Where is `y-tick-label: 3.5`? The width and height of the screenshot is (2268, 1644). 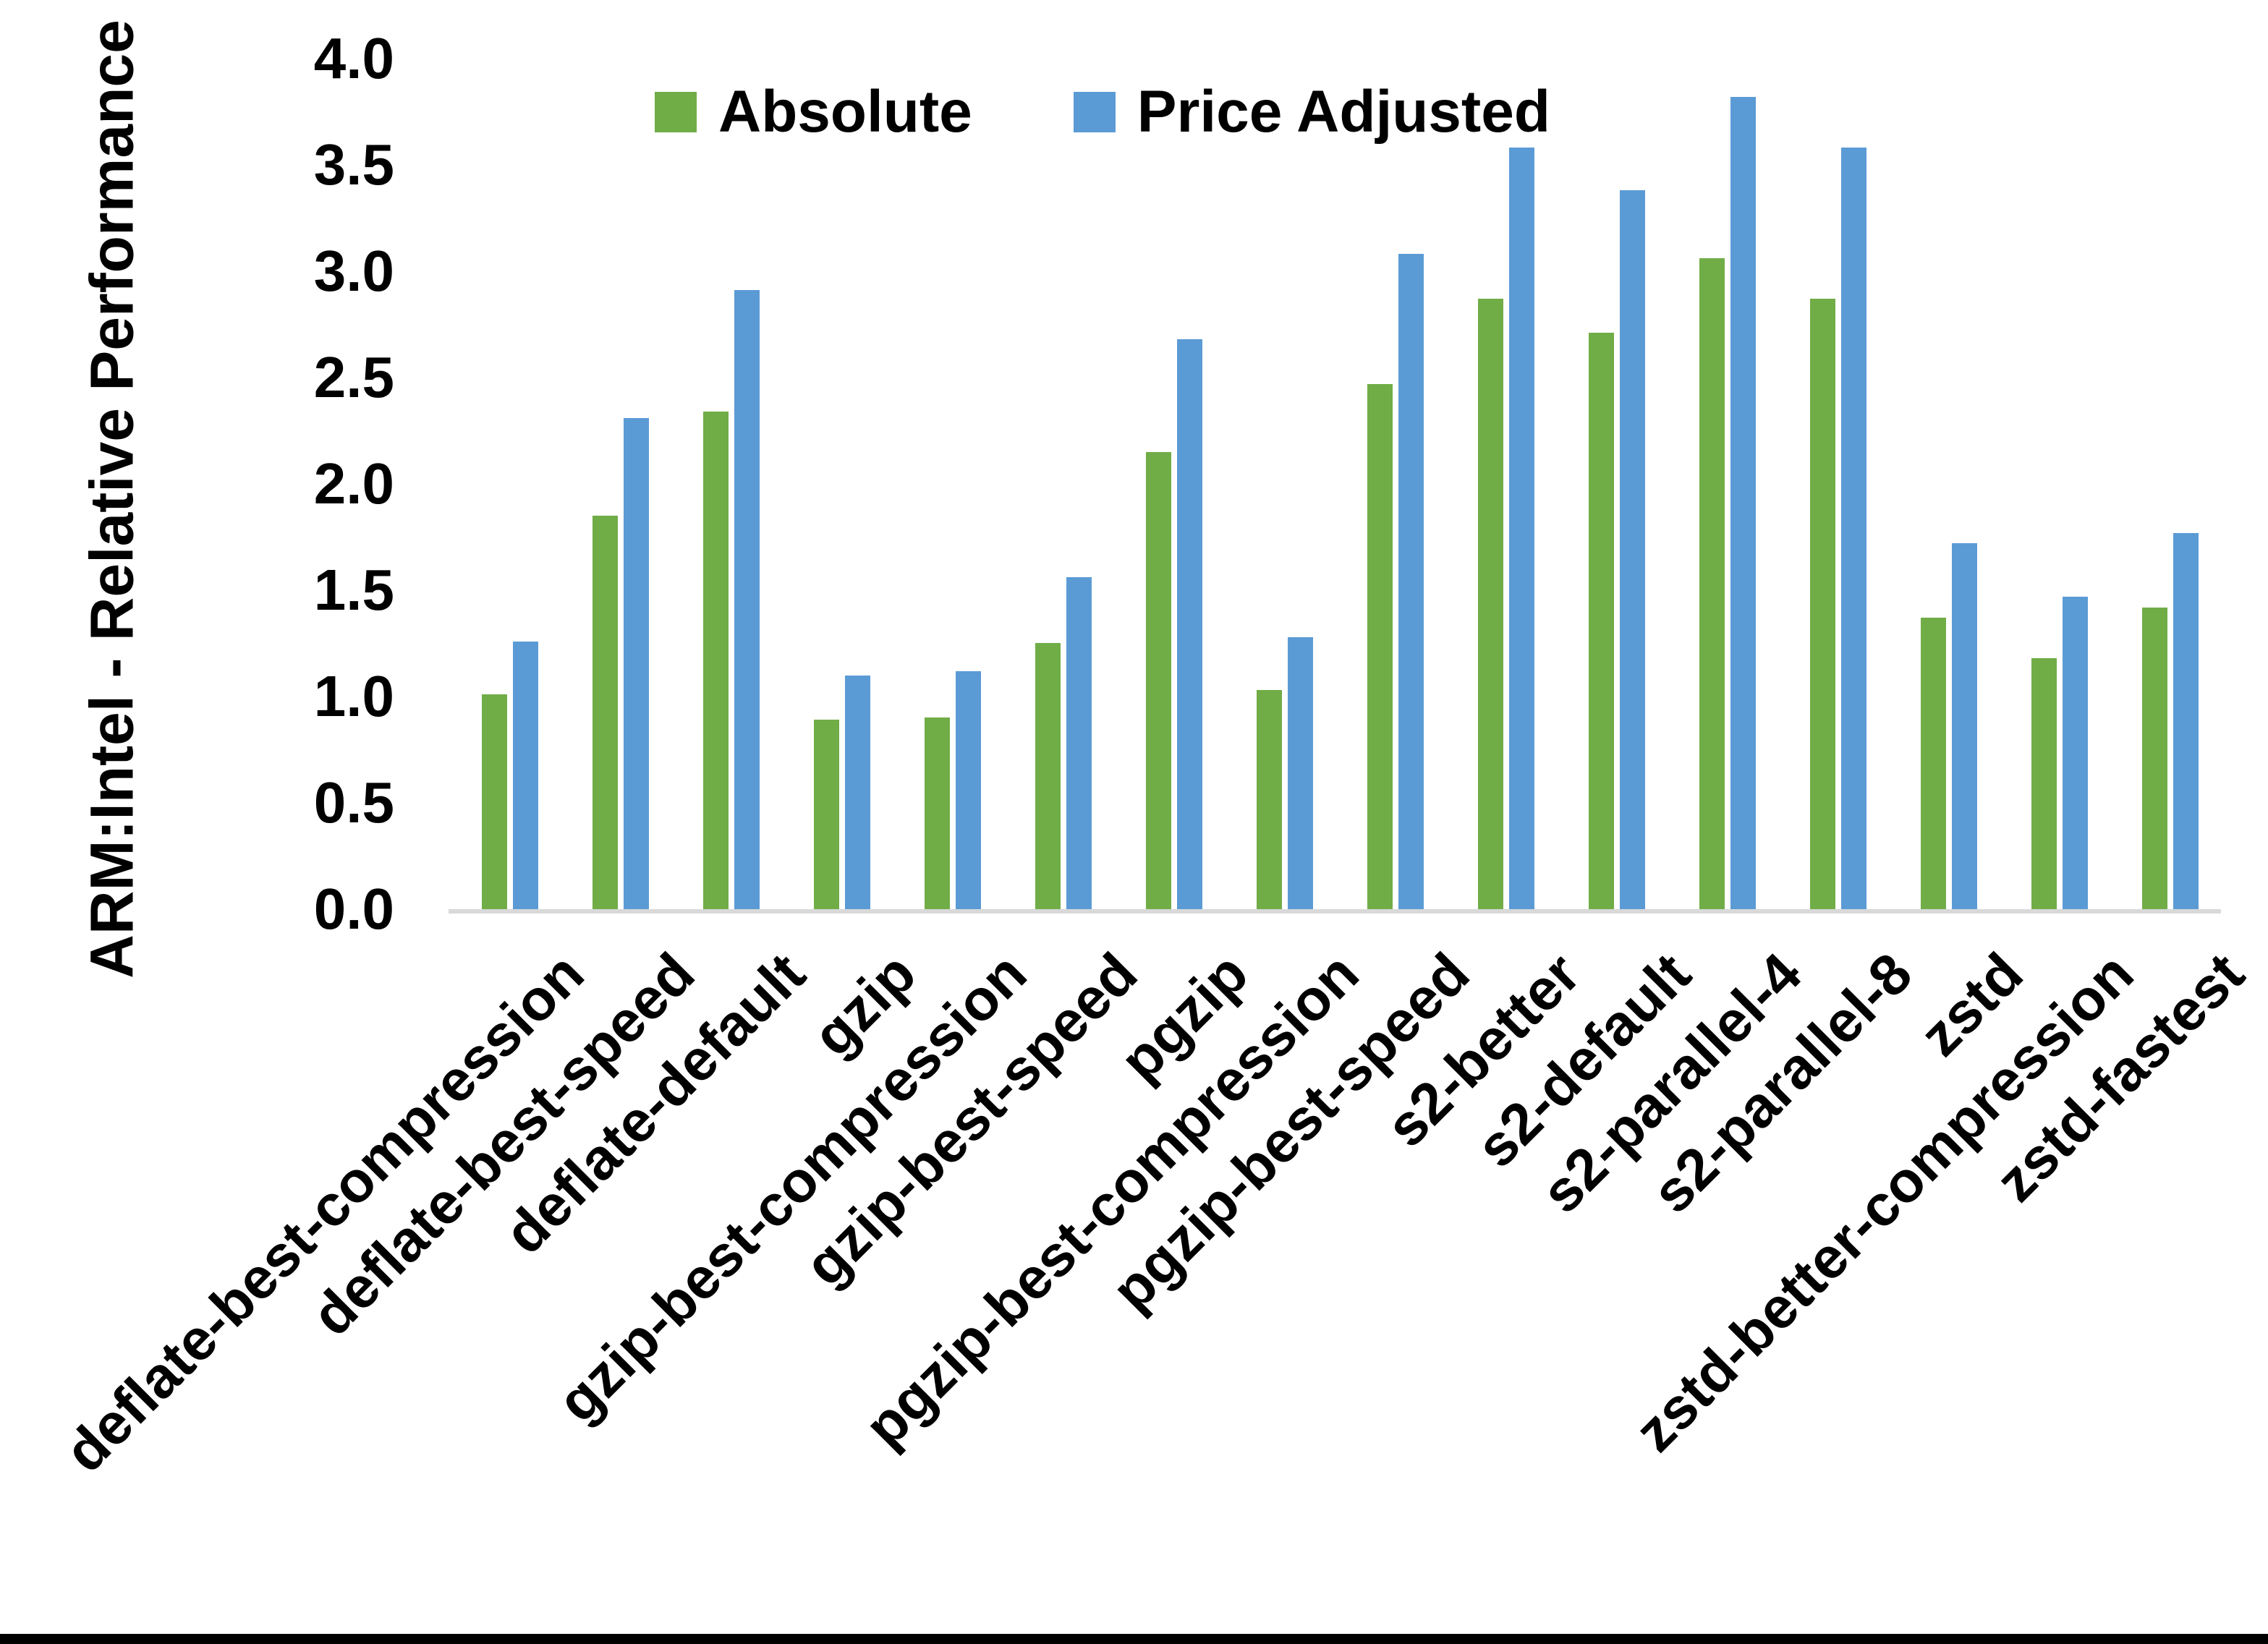
y-tick-label: 3.5 is located at coordinates (353, 164).